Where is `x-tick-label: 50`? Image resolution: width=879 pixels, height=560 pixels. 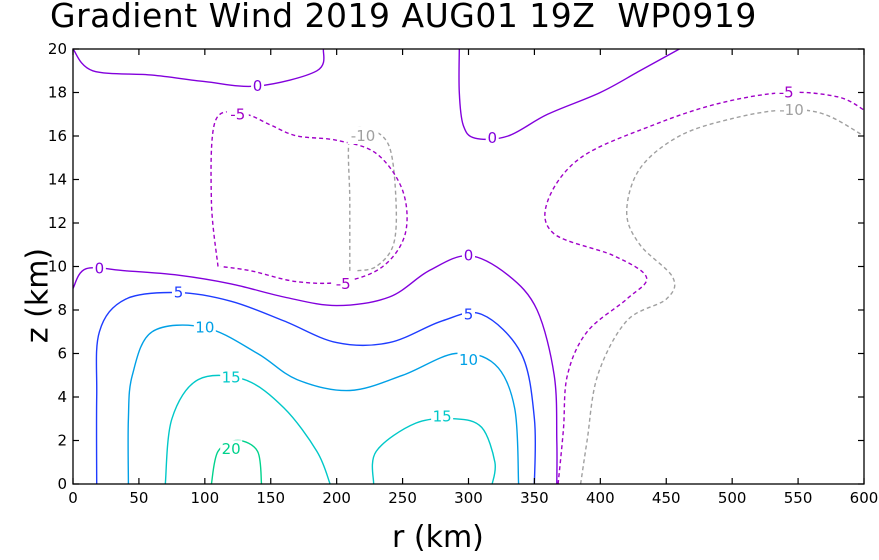 x-tick-label: 50 is located at coordinates (138, 498).